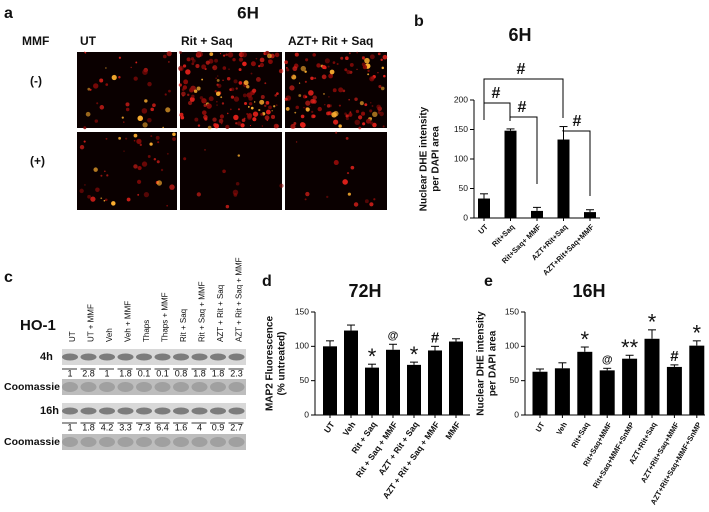 This screenshot has width=709, height=512. Describe the element at coordinates (630, 347) in the screenshot. I see `bar-label: **` at that location.